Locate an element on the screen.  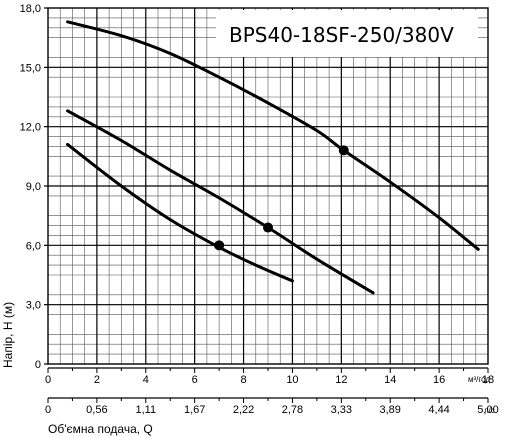
x-tick-label: 8 is located at coordinates (243, 380).